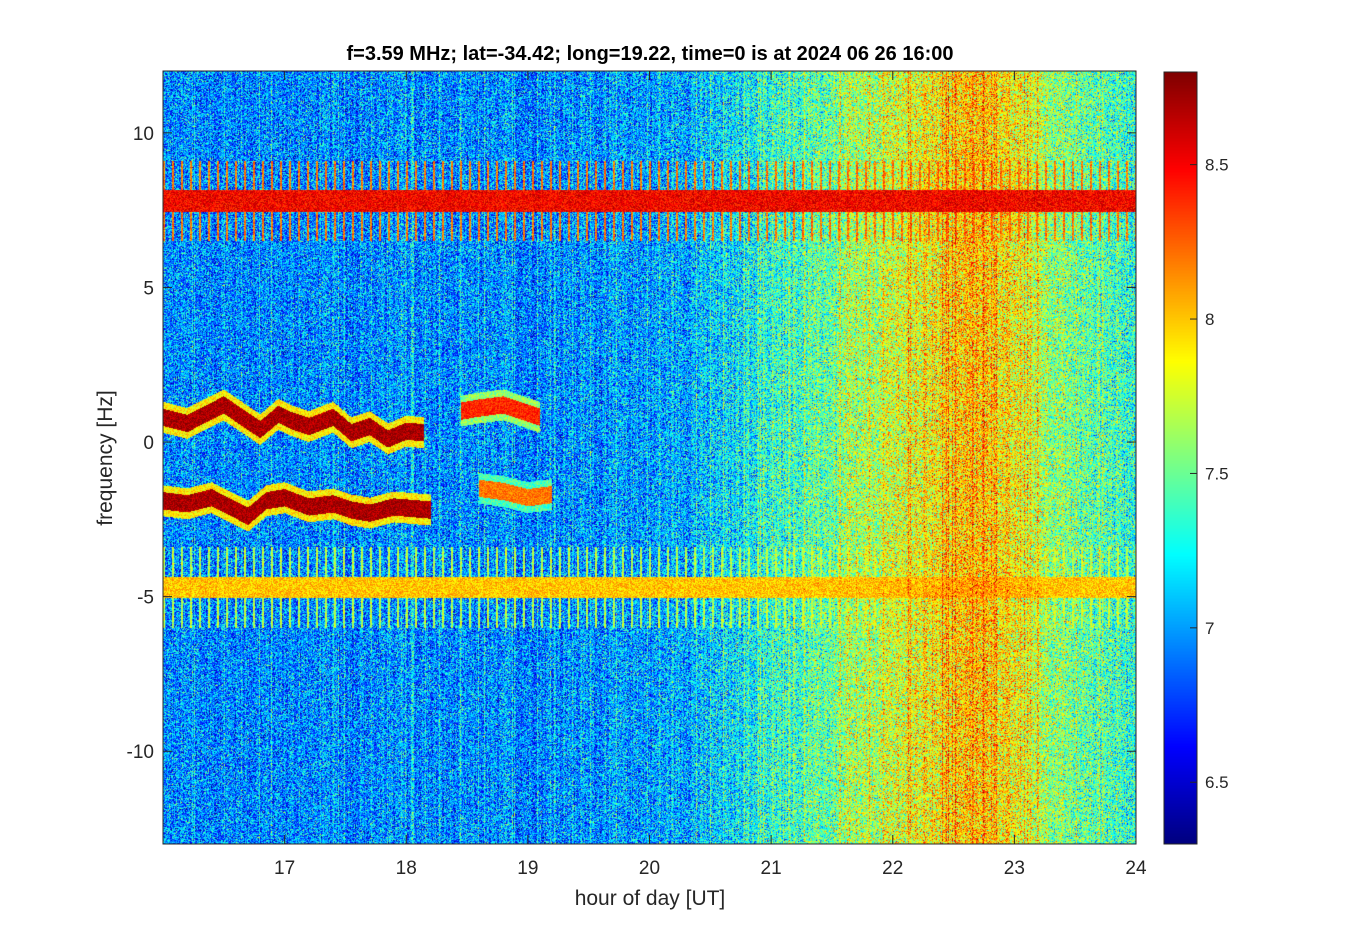 The width and height of the screenshot is (1359, 950). I want to click on y-tick-label: 0, so click(148, 443).